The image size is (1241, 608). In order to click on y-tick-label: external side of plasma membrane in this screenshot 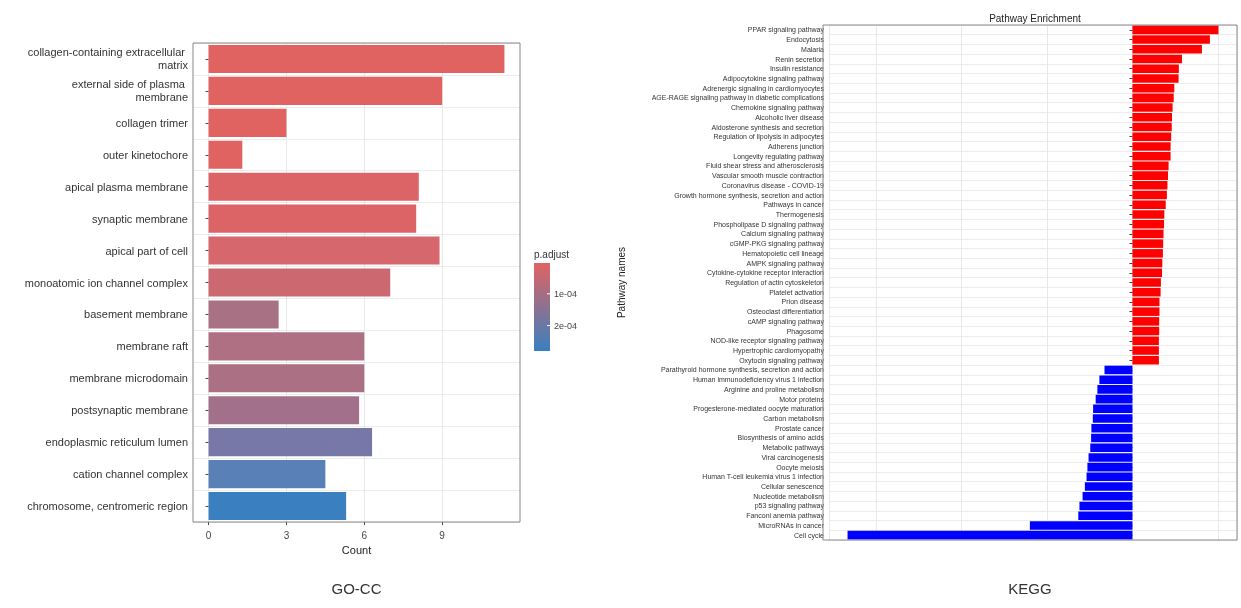, I will do `click(129, 91)`.